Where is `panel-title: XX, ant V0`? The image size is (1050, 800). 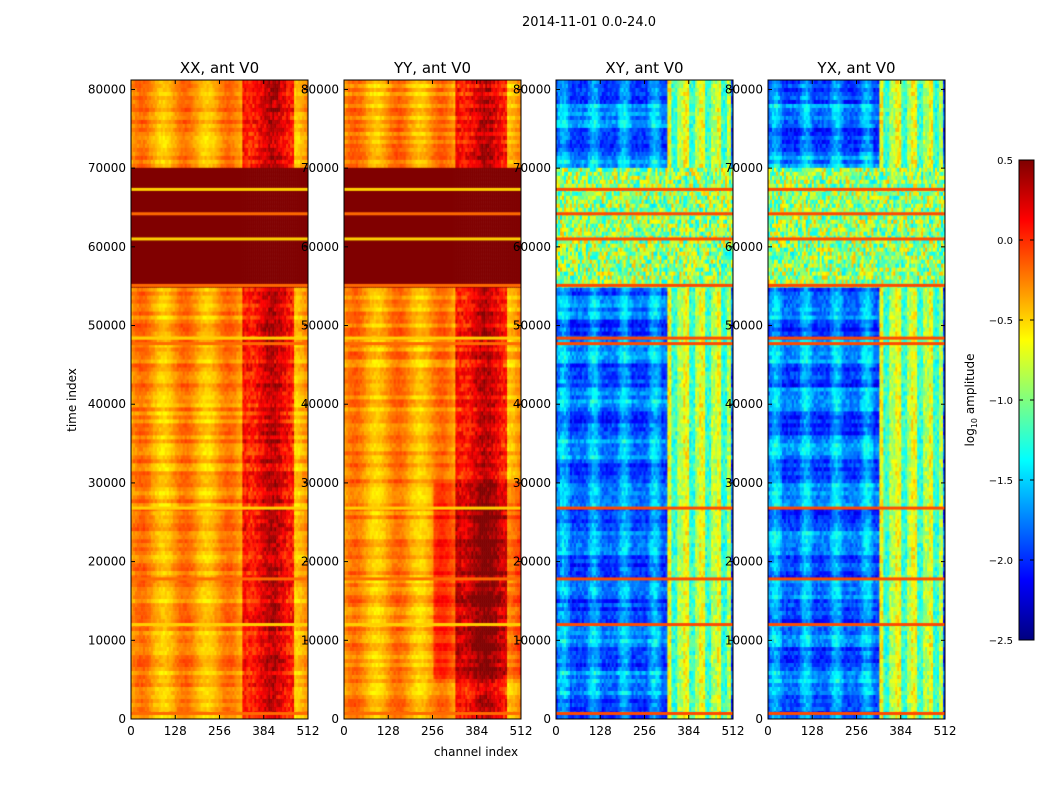 panel-title: XX, ant V0 is located at coordinates (219, 68).